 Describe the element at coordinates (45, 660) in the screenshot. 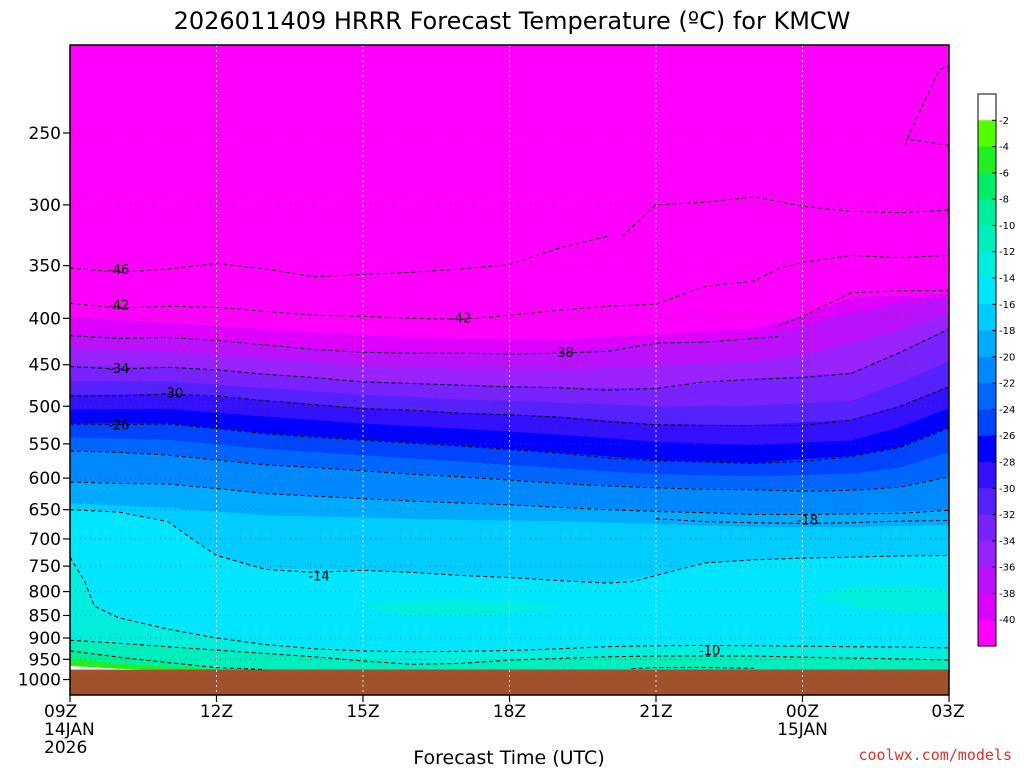

I see `y-tick-label: 950` at that location.